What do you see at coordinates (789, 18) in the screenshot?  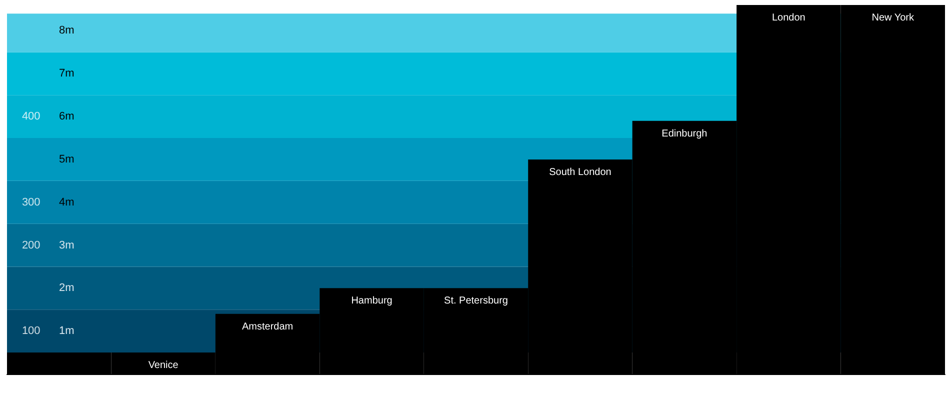 I see `x-tick-label: London` at bounding box center [789, 18].